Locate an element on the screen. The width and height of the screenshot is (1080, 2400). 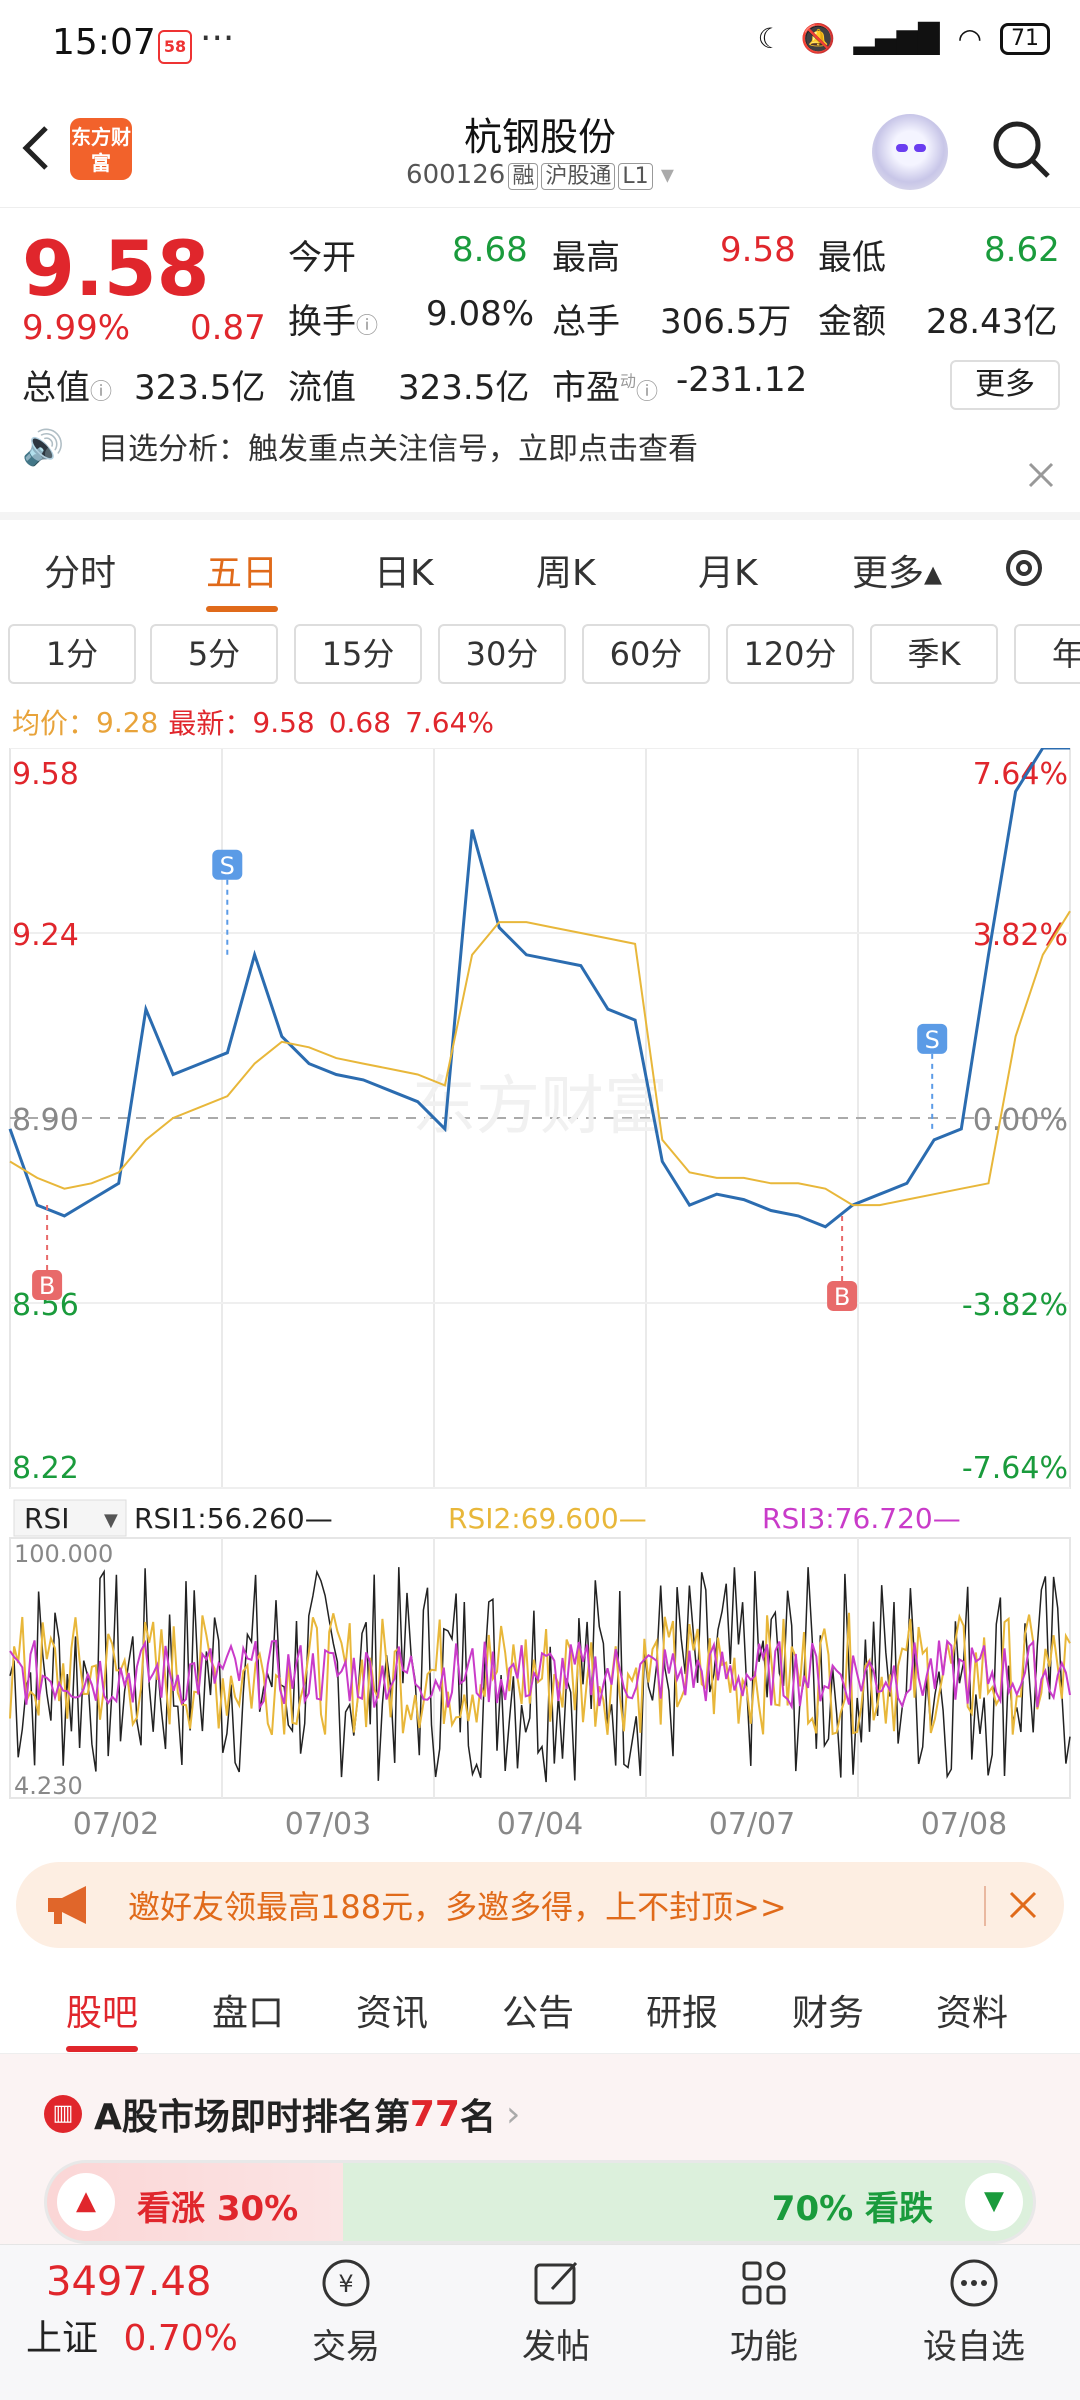
pe-label: 市盈动ⓘ is located at coordinates (605, 384).